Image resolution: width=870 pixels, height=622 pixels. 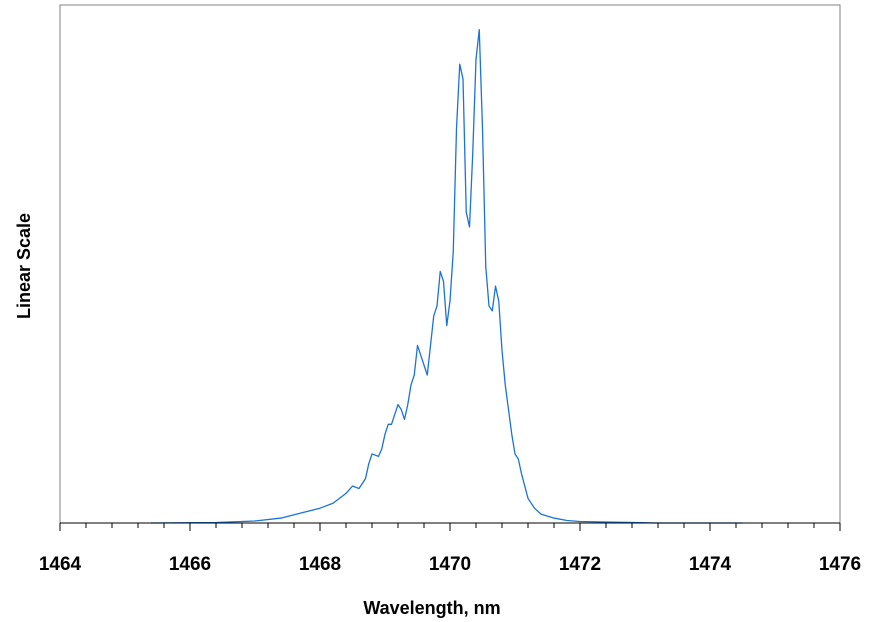 I want to click on x-tick-label: 1470, so click(x=450, y=564).